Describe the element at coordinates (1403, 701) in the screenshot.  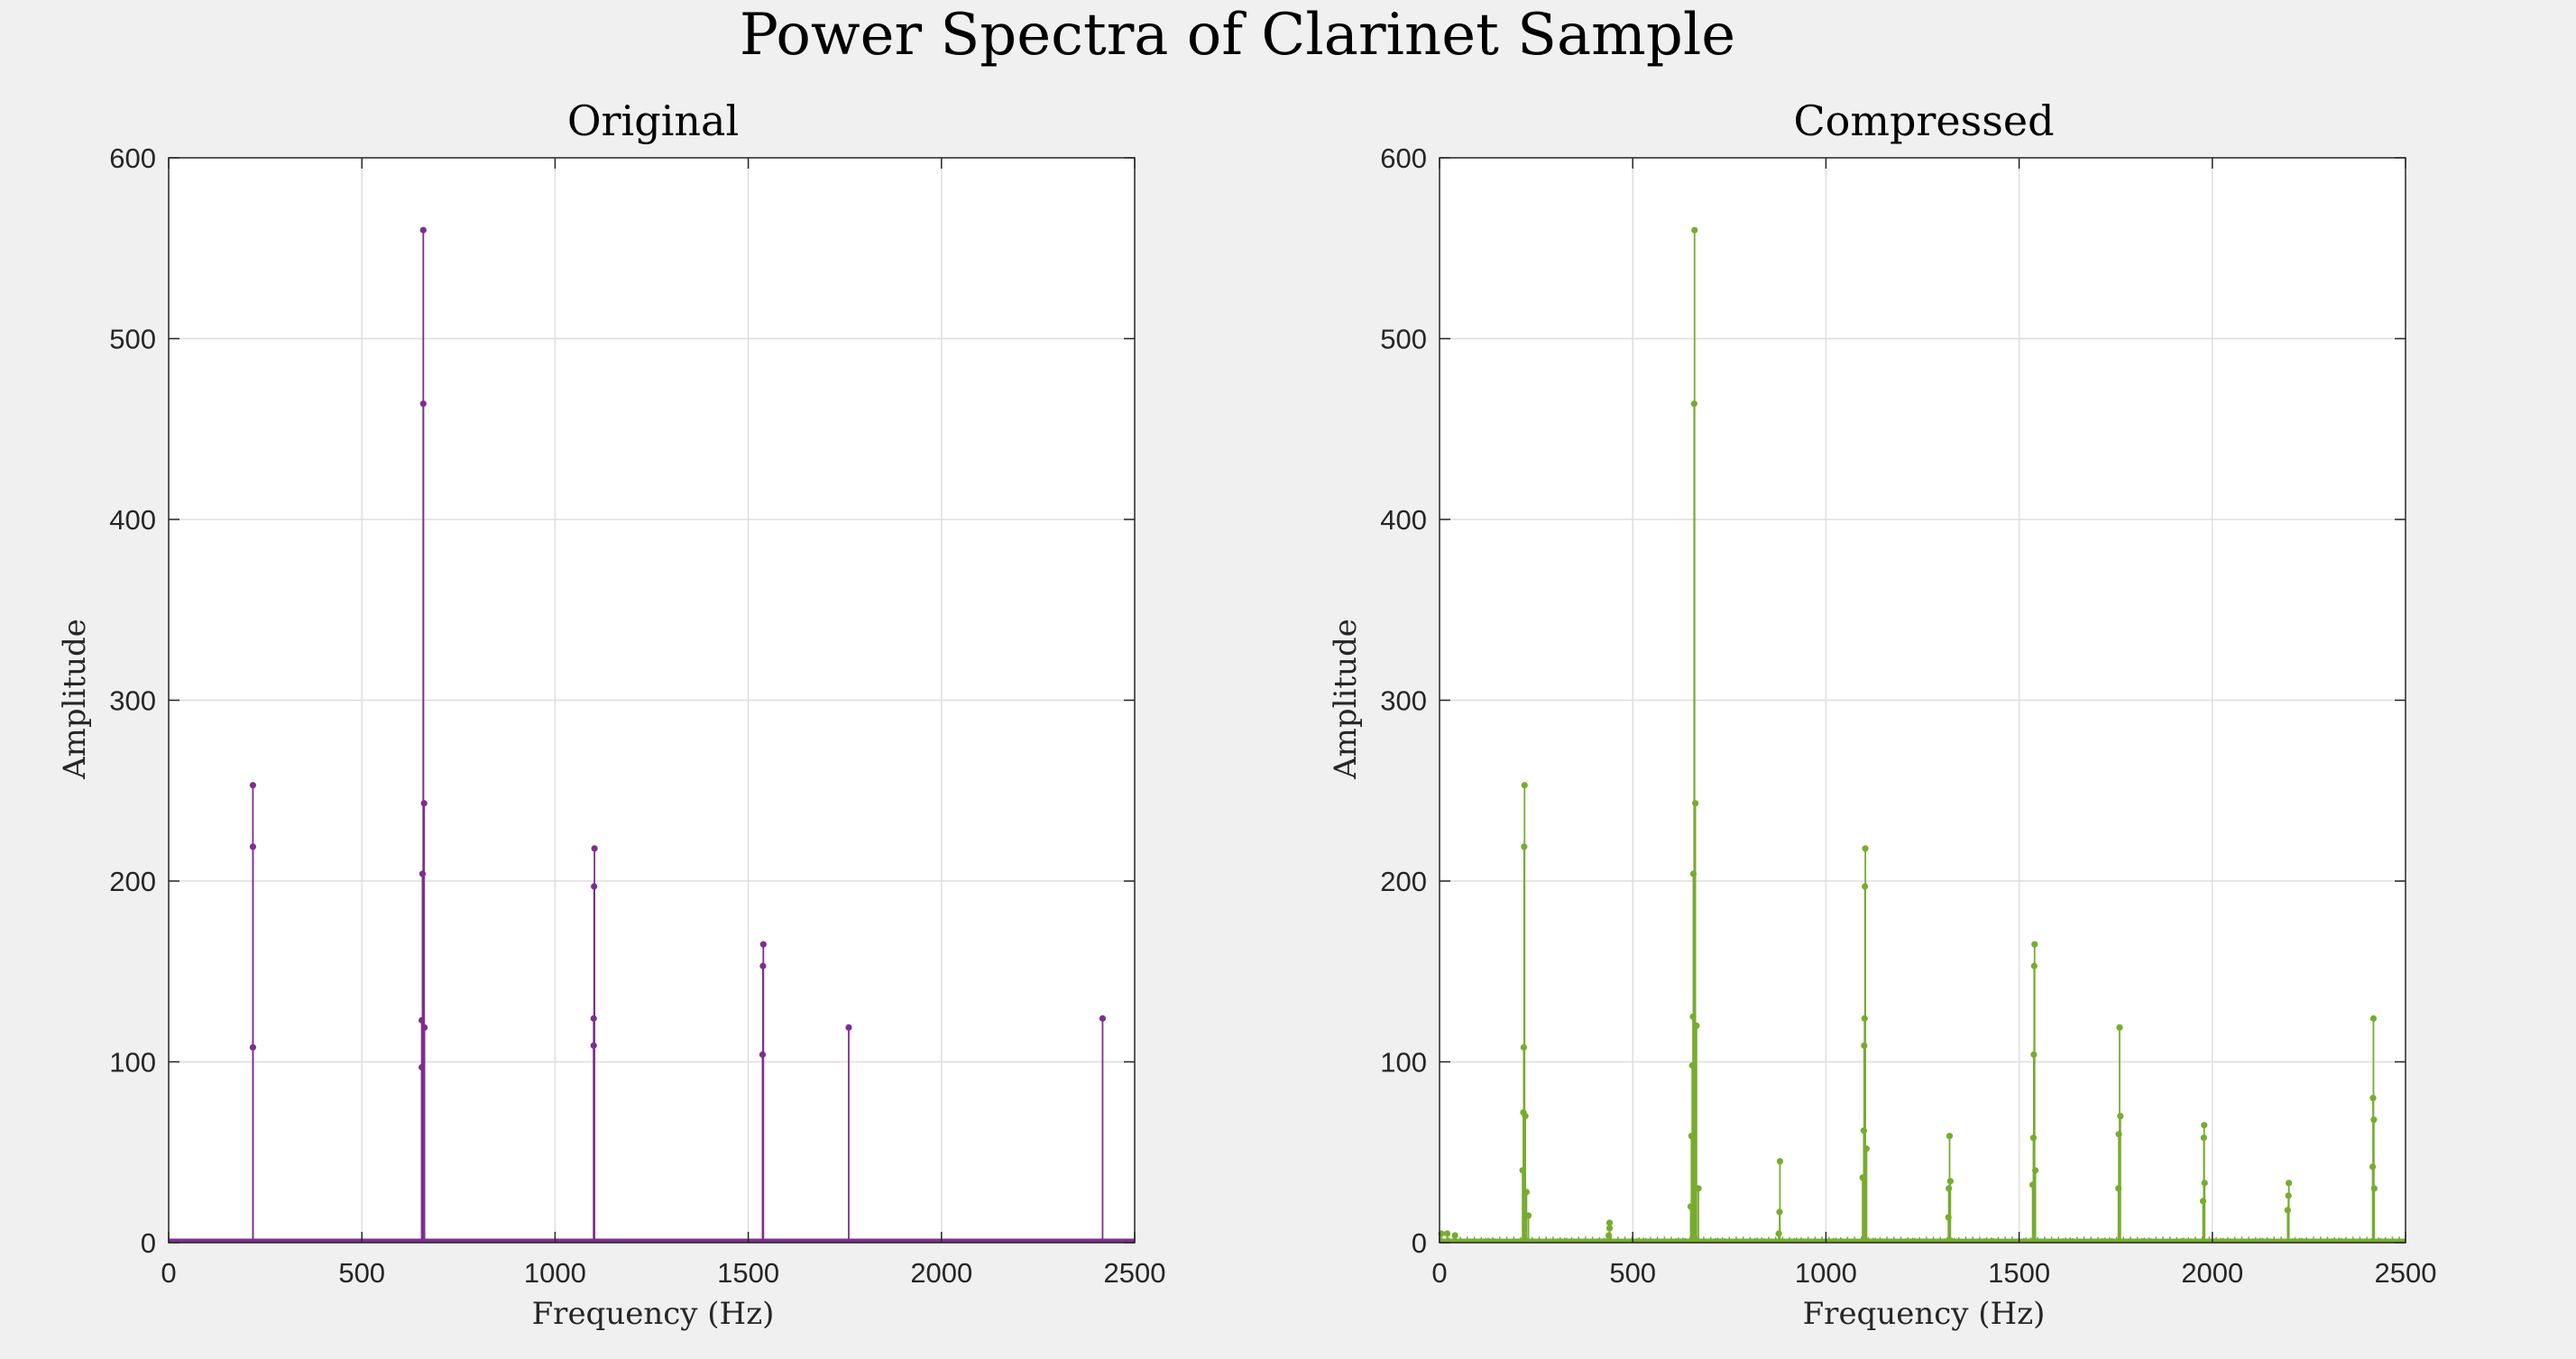
I see `compressed-ytick-label: 300` at that location.